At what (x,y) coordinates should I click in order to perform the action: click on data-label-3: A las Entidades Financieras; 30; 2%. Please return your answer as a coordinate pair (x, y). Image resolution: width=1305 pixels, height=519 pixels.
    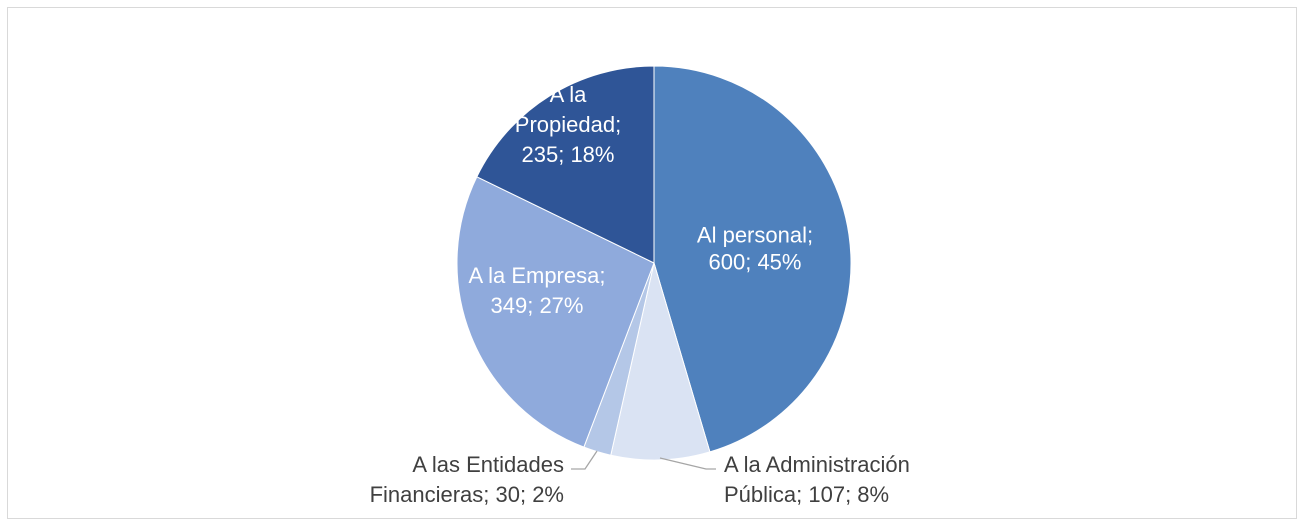
    Looking at the image, I should click on (467, 479).